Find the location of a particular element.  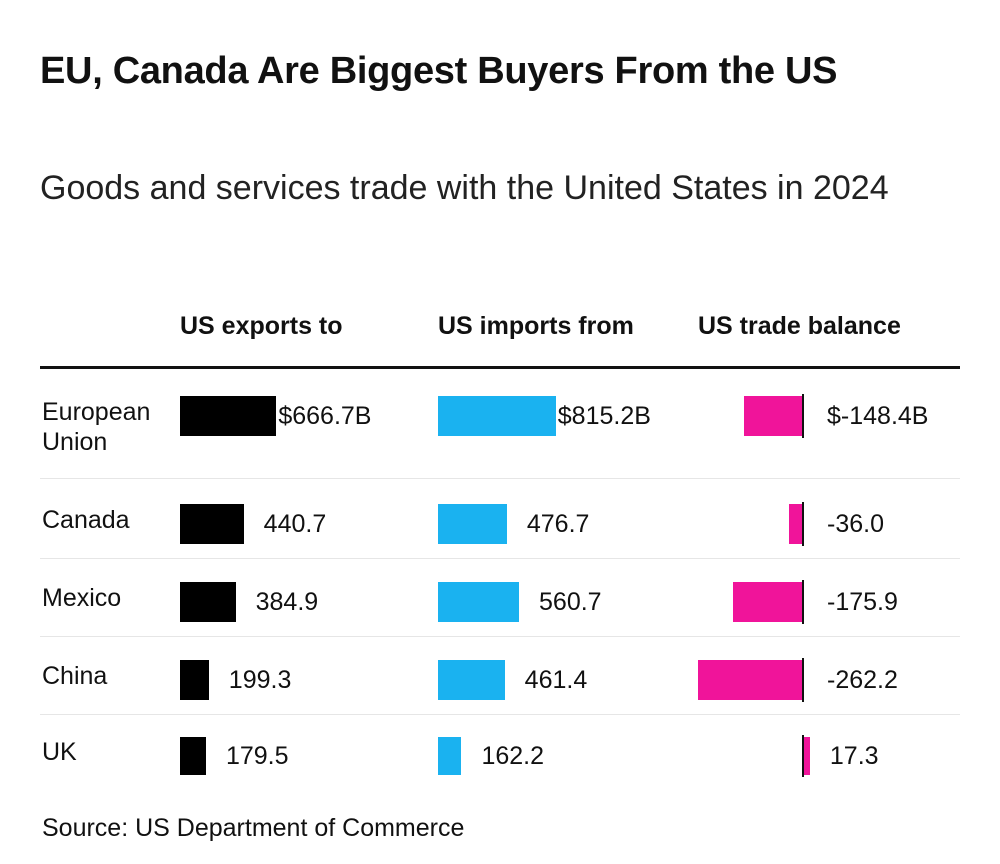

imports-value-label: 476.7 is located at coordinates (558, 524).